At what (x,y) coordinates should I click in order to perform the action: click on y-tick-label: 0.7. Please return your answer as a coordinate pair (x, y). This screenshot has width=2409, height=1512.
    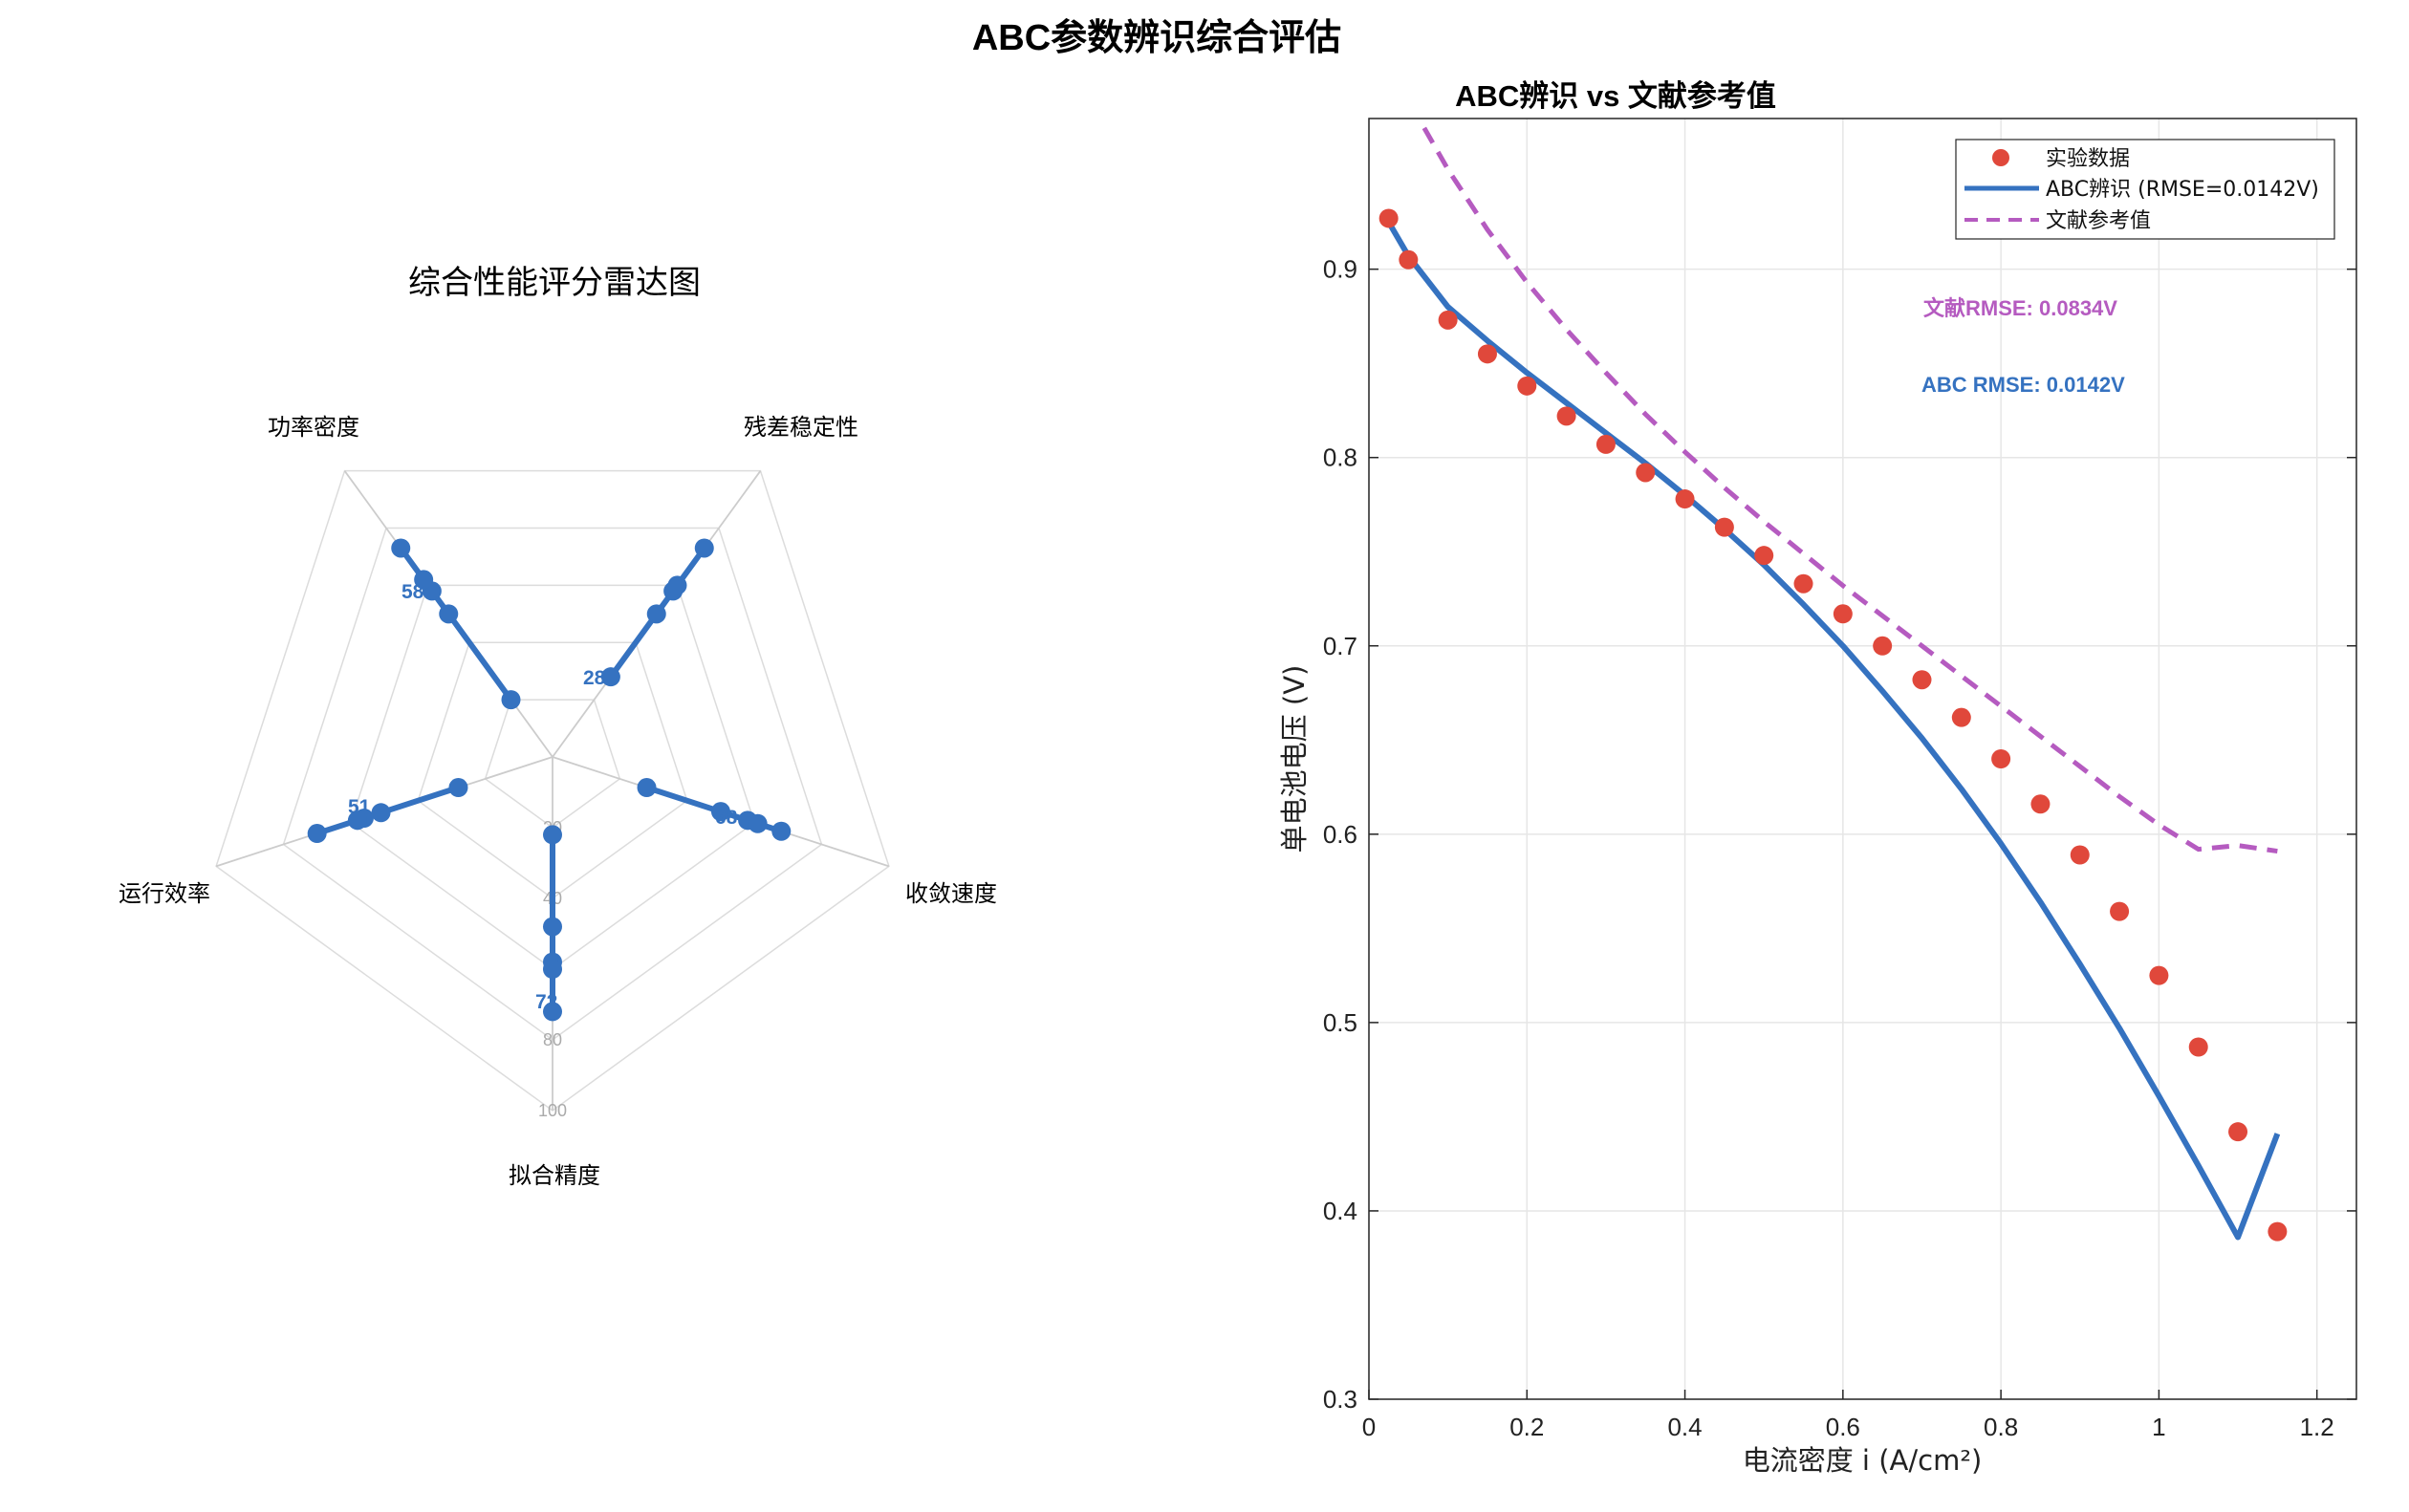
    Looking at the image, I should click on (1340, 646).